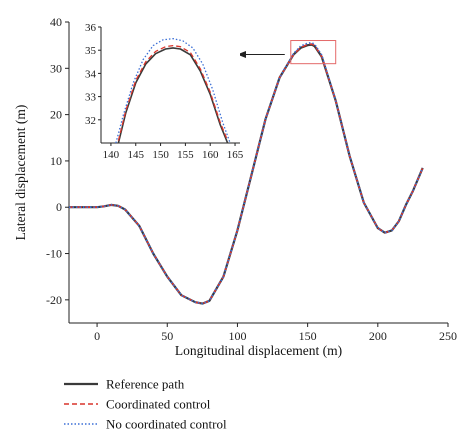 The height and width of the screenshot is (446, 474). Describe the element at coordinates (56, 68) in the screenshot. I see `y-tick-label: 30` at that location.